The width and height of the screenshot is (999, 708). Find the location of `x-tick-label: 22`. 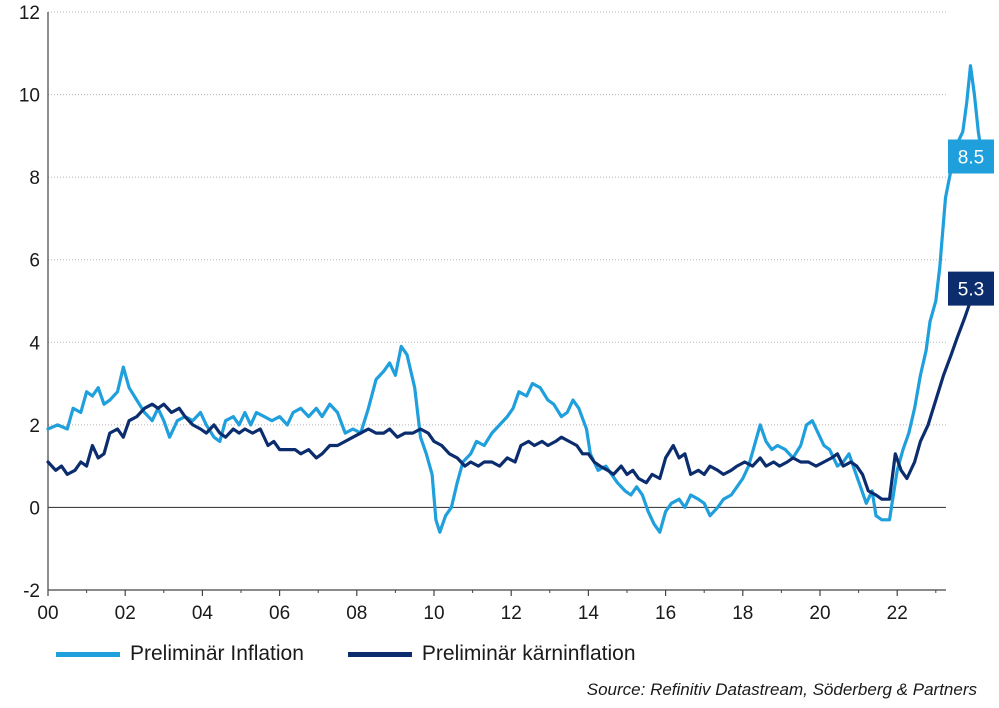

x-tick-label: 22 is located at coordinates (897, 613).